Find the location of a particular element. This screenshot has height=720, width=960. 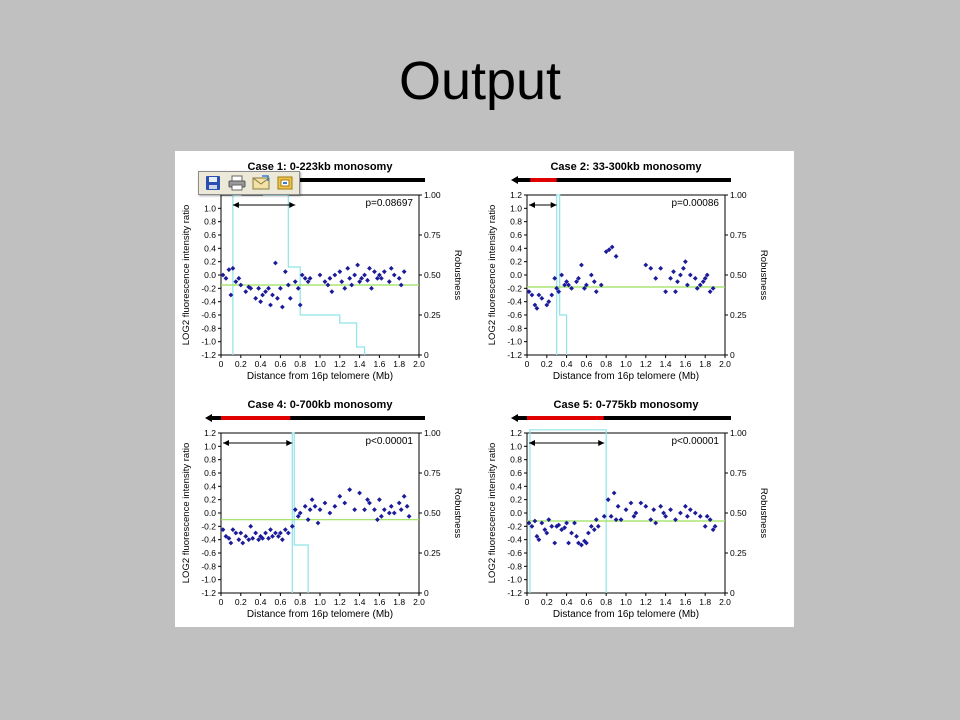

y-tick-label: 0.0 is located at coordinates (516, 275).